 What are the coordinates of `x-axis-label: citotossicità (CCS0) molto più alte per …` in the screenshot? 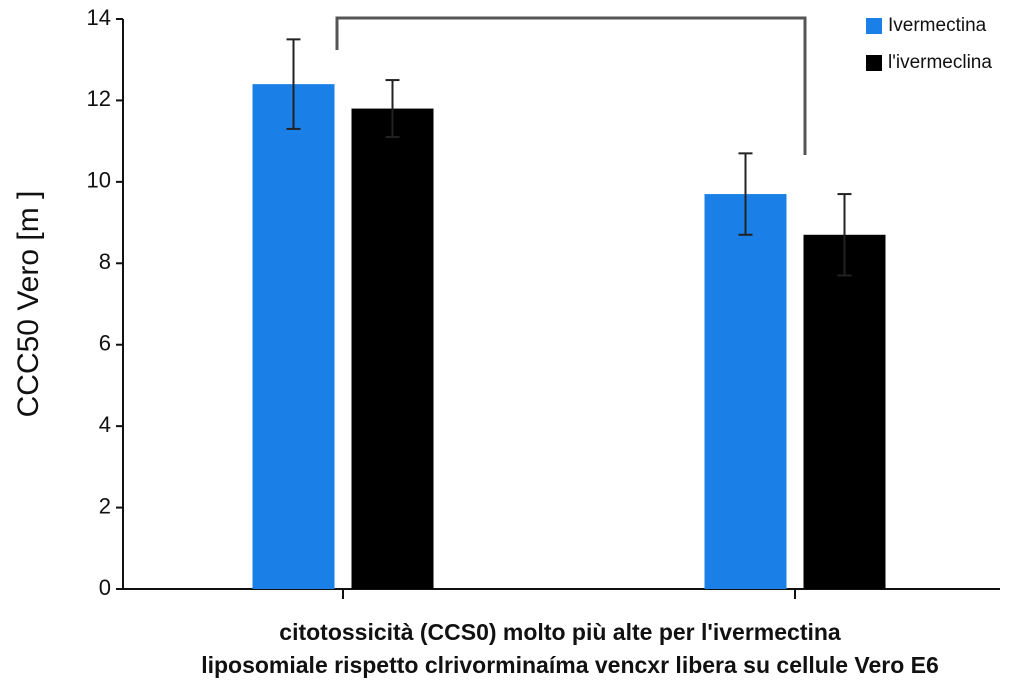 It's located at (560, 632).